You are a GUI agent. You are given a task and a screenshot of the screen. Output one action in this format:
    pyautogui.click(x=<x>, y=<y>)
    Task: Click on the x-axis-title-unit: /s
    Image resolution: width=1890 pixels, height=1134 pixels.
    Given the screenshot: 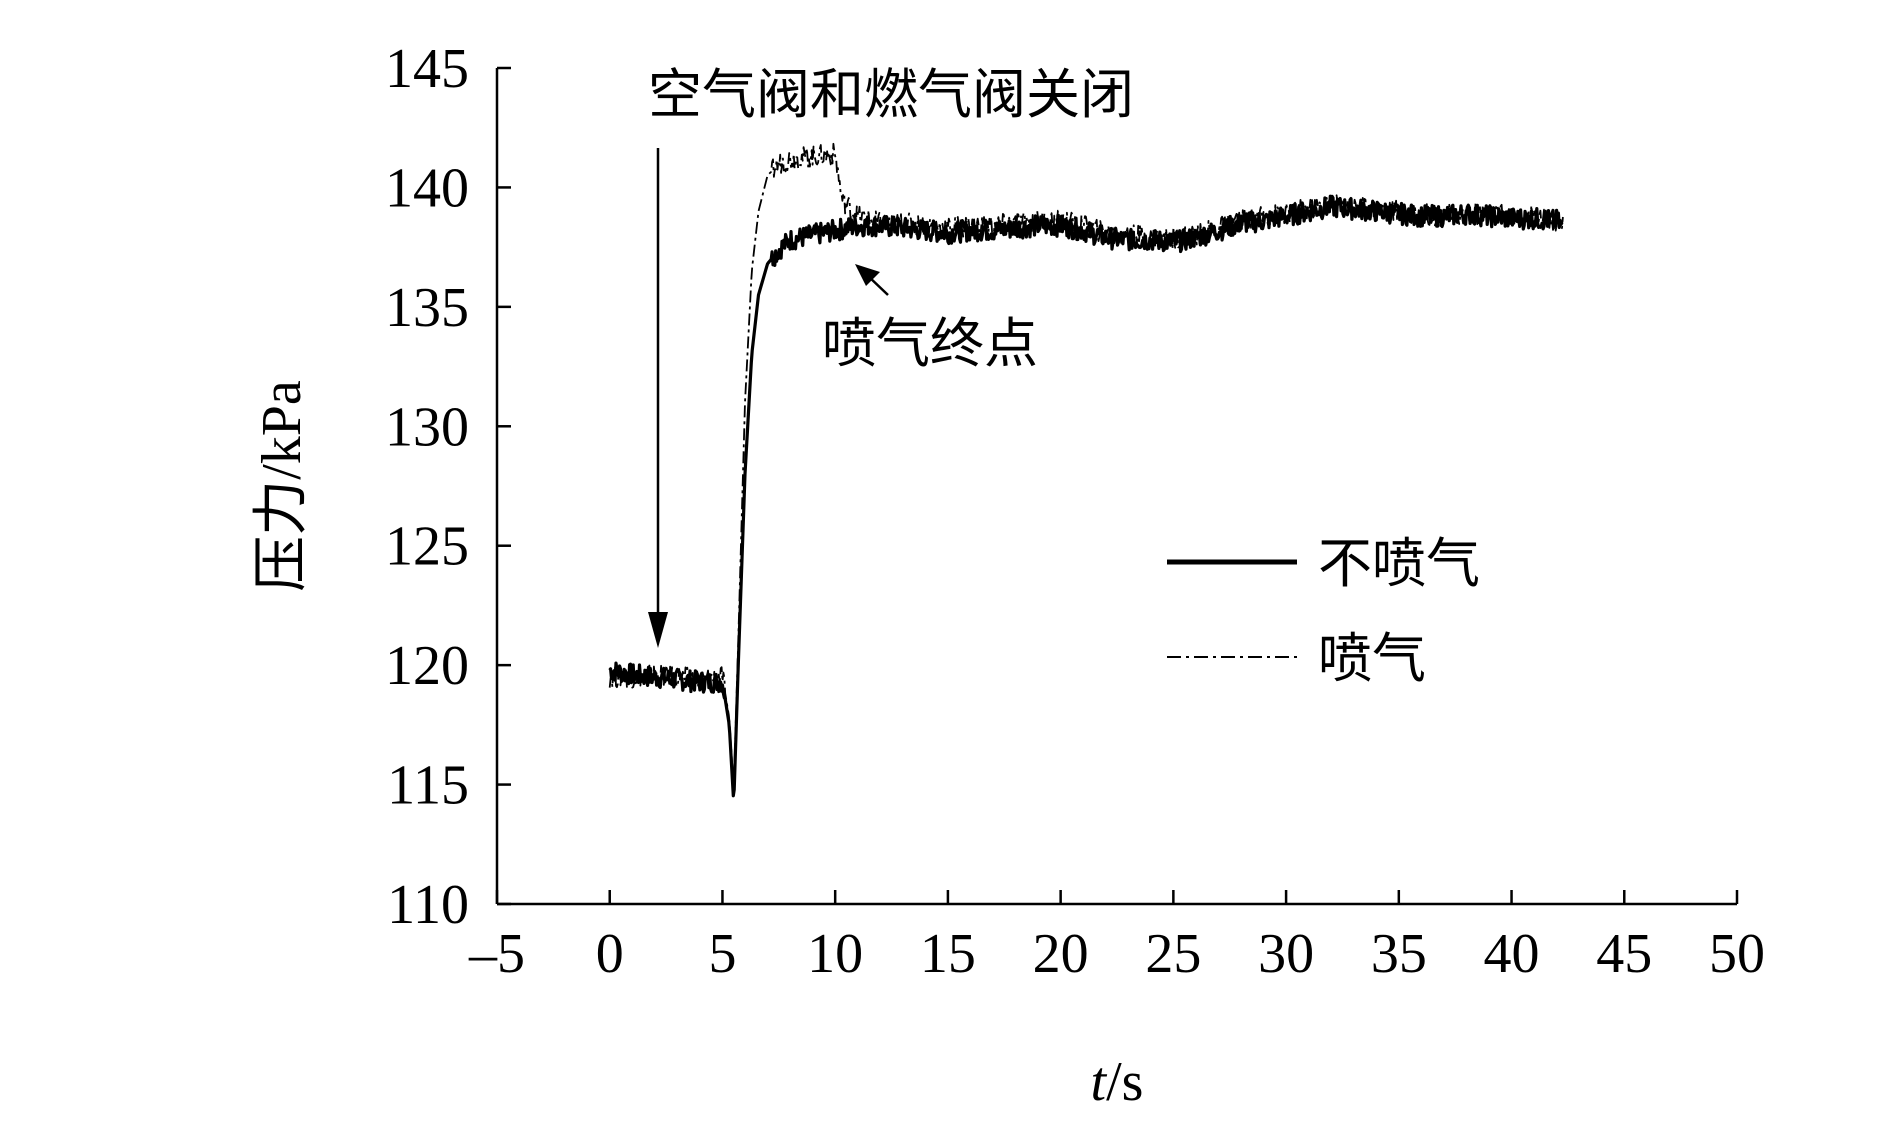 What is the action you would take?
    pyautogui.click(x=1124, y=1082)
    